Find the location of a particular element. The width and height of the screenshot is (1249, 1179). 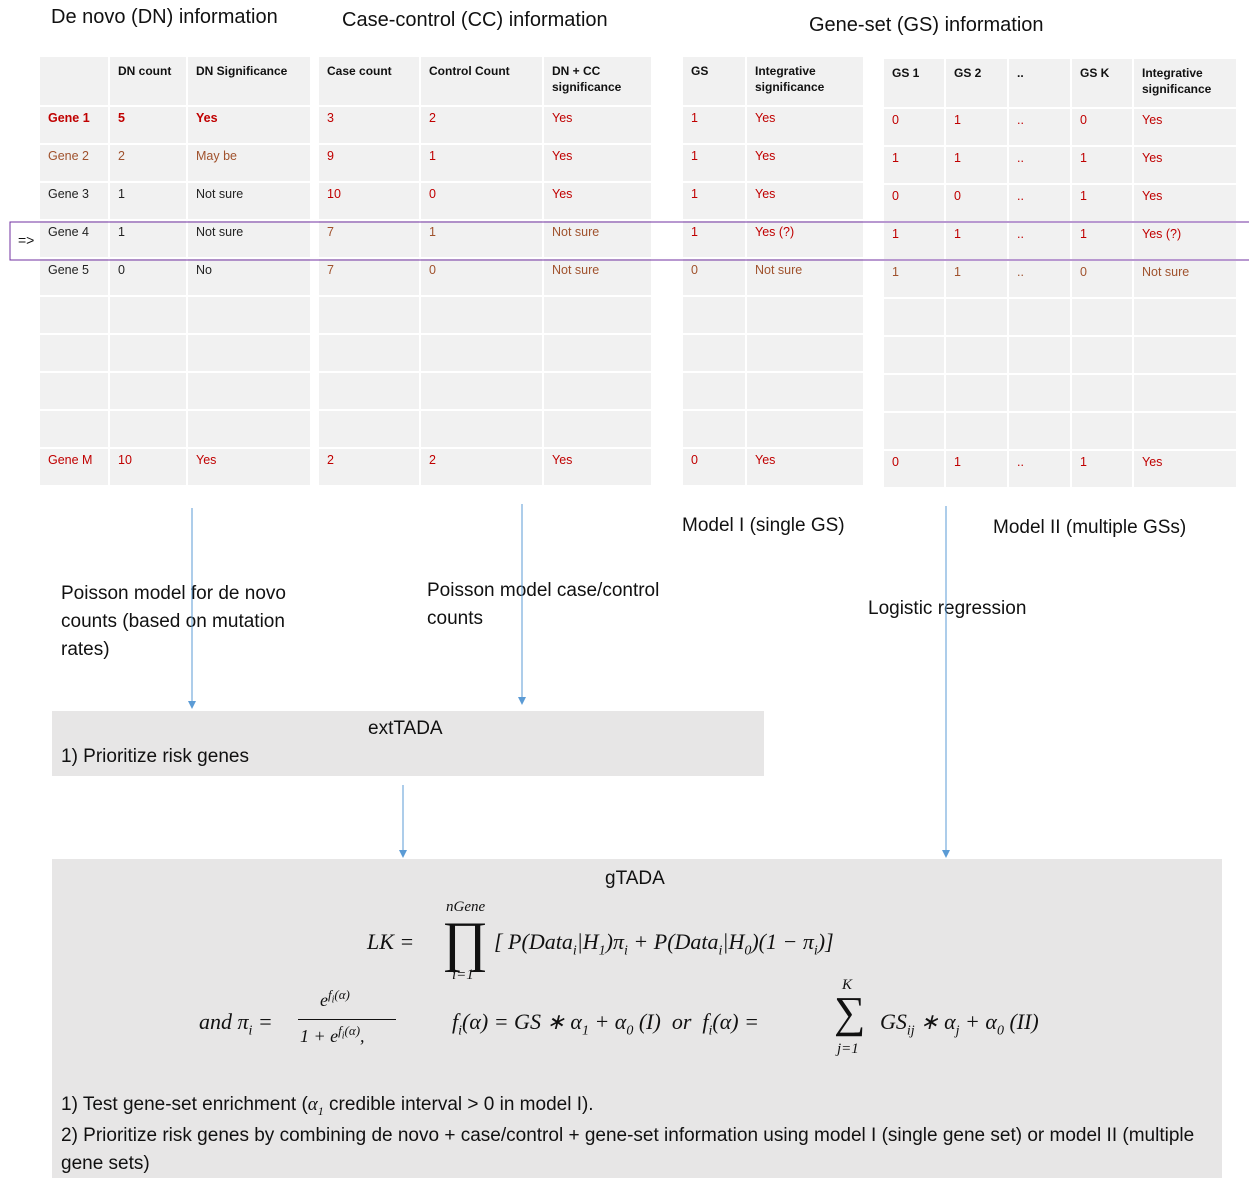

dn-header-count: DN count is located at coordinates (148, 81).